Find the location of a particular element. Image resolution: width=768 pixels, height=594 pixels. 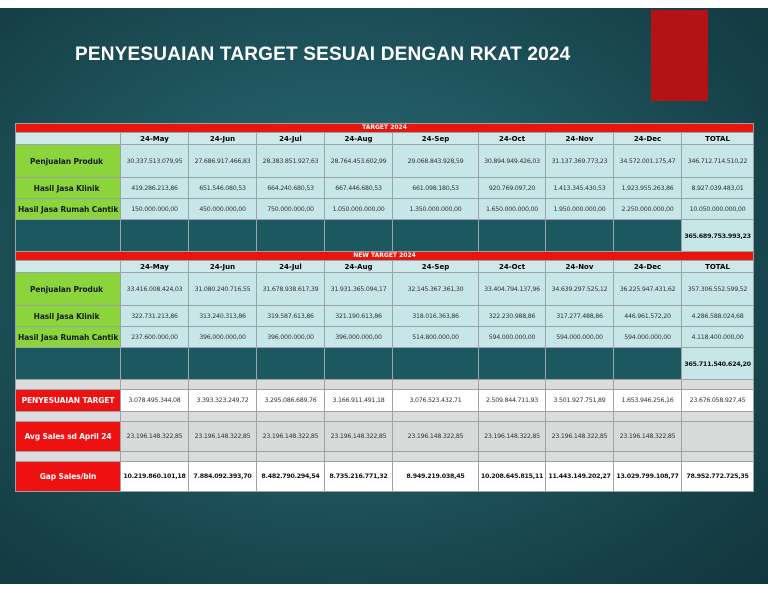

spacer-row is located at coordinates (385, 384).